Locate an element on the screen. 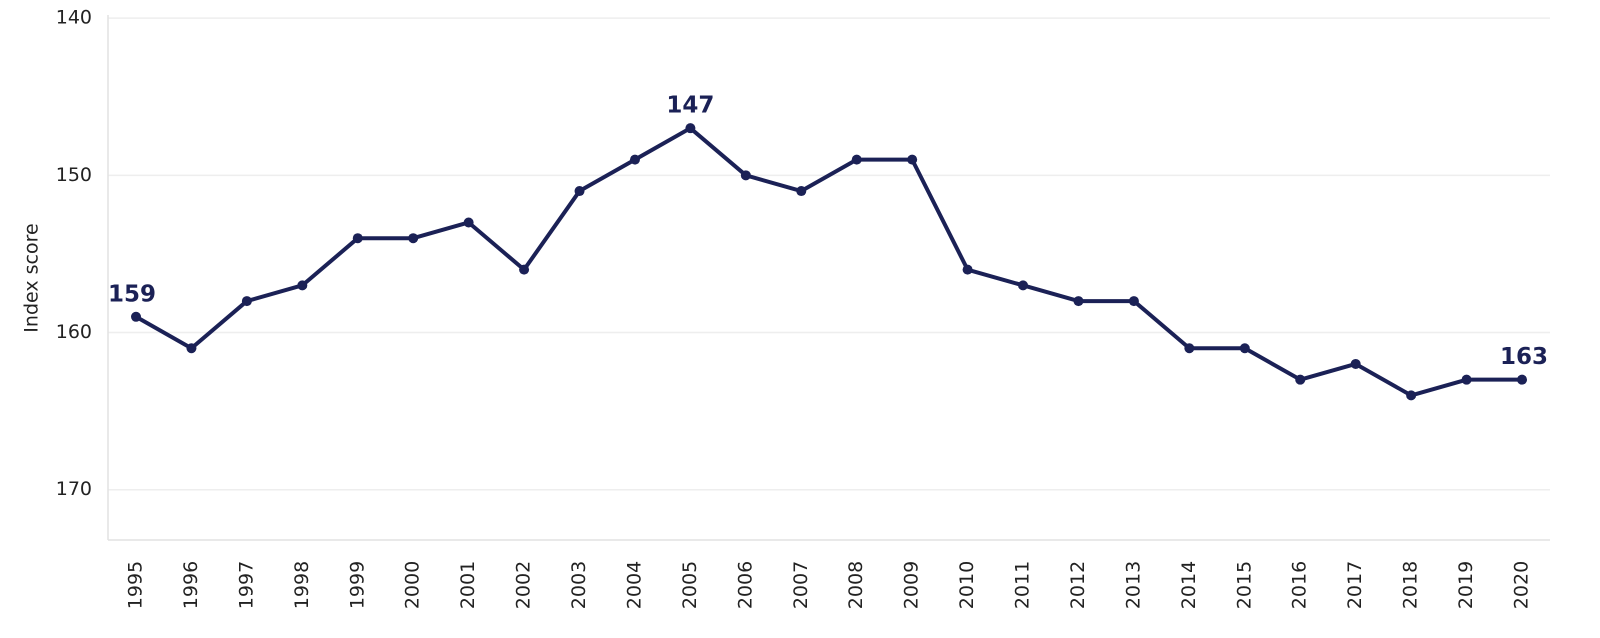 The image size is (1600, 638). x-tick-label: 2008 is located at coordinates (856, 585).